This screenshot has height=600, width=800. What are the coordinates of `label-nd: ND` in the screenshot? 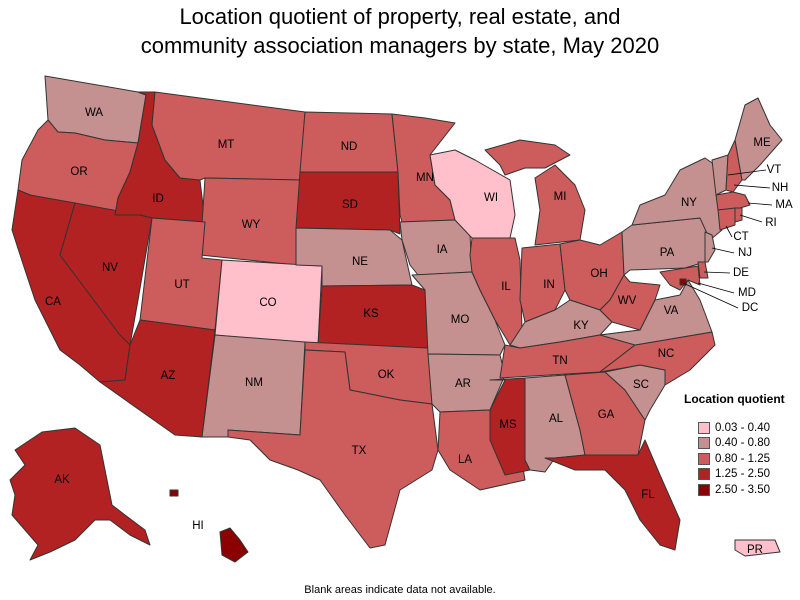 It's located at (349, 147).